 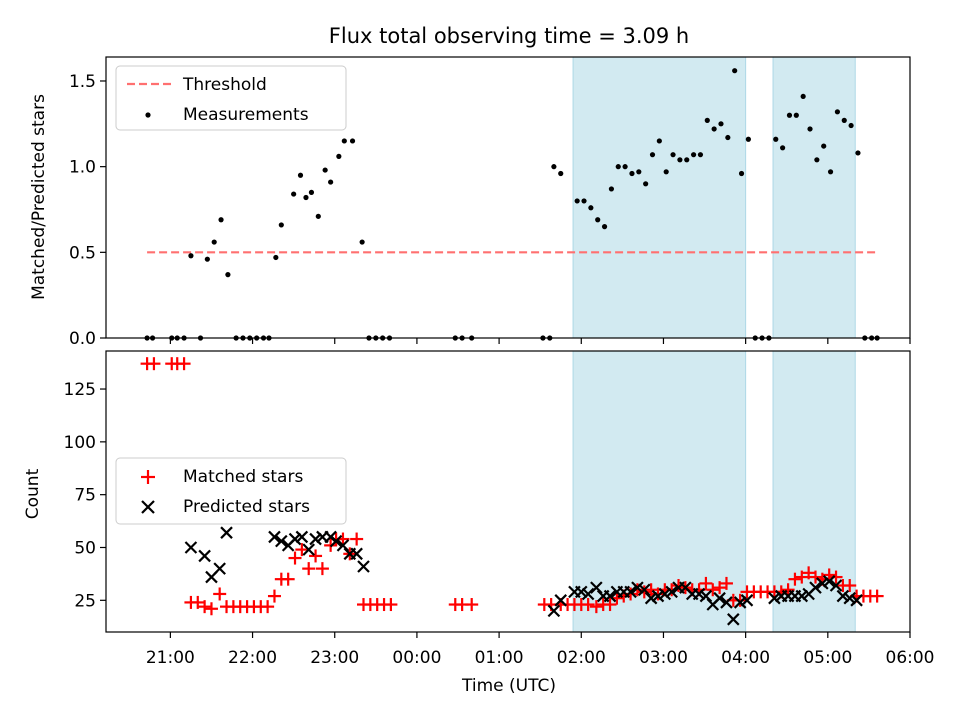 What do you see at coordinates (148, 115) in the screenshot?
I see `legend-measurement-swatch` at bounding box center [148, 115].